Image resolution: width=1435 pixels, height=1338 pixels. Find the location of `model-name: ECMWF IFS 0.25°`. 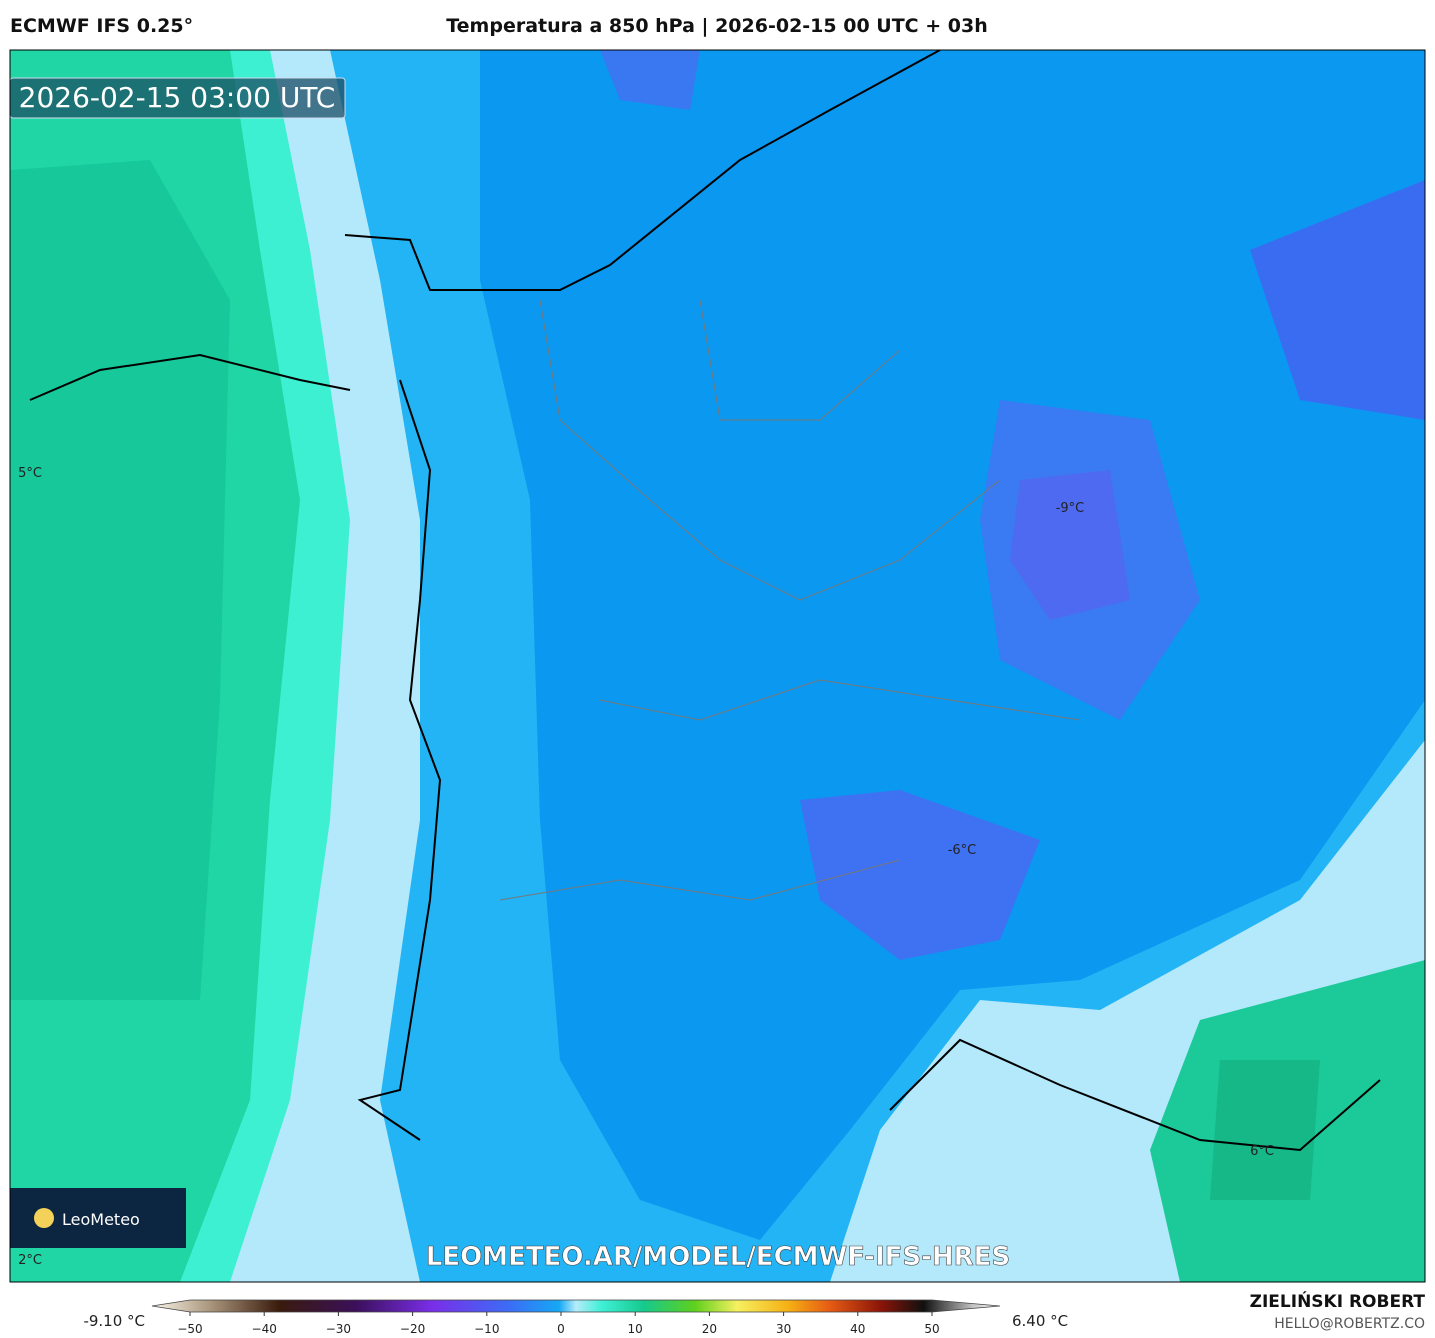

model-name: ECMWF IFS 0.25° is located at coordinates (101, 26).